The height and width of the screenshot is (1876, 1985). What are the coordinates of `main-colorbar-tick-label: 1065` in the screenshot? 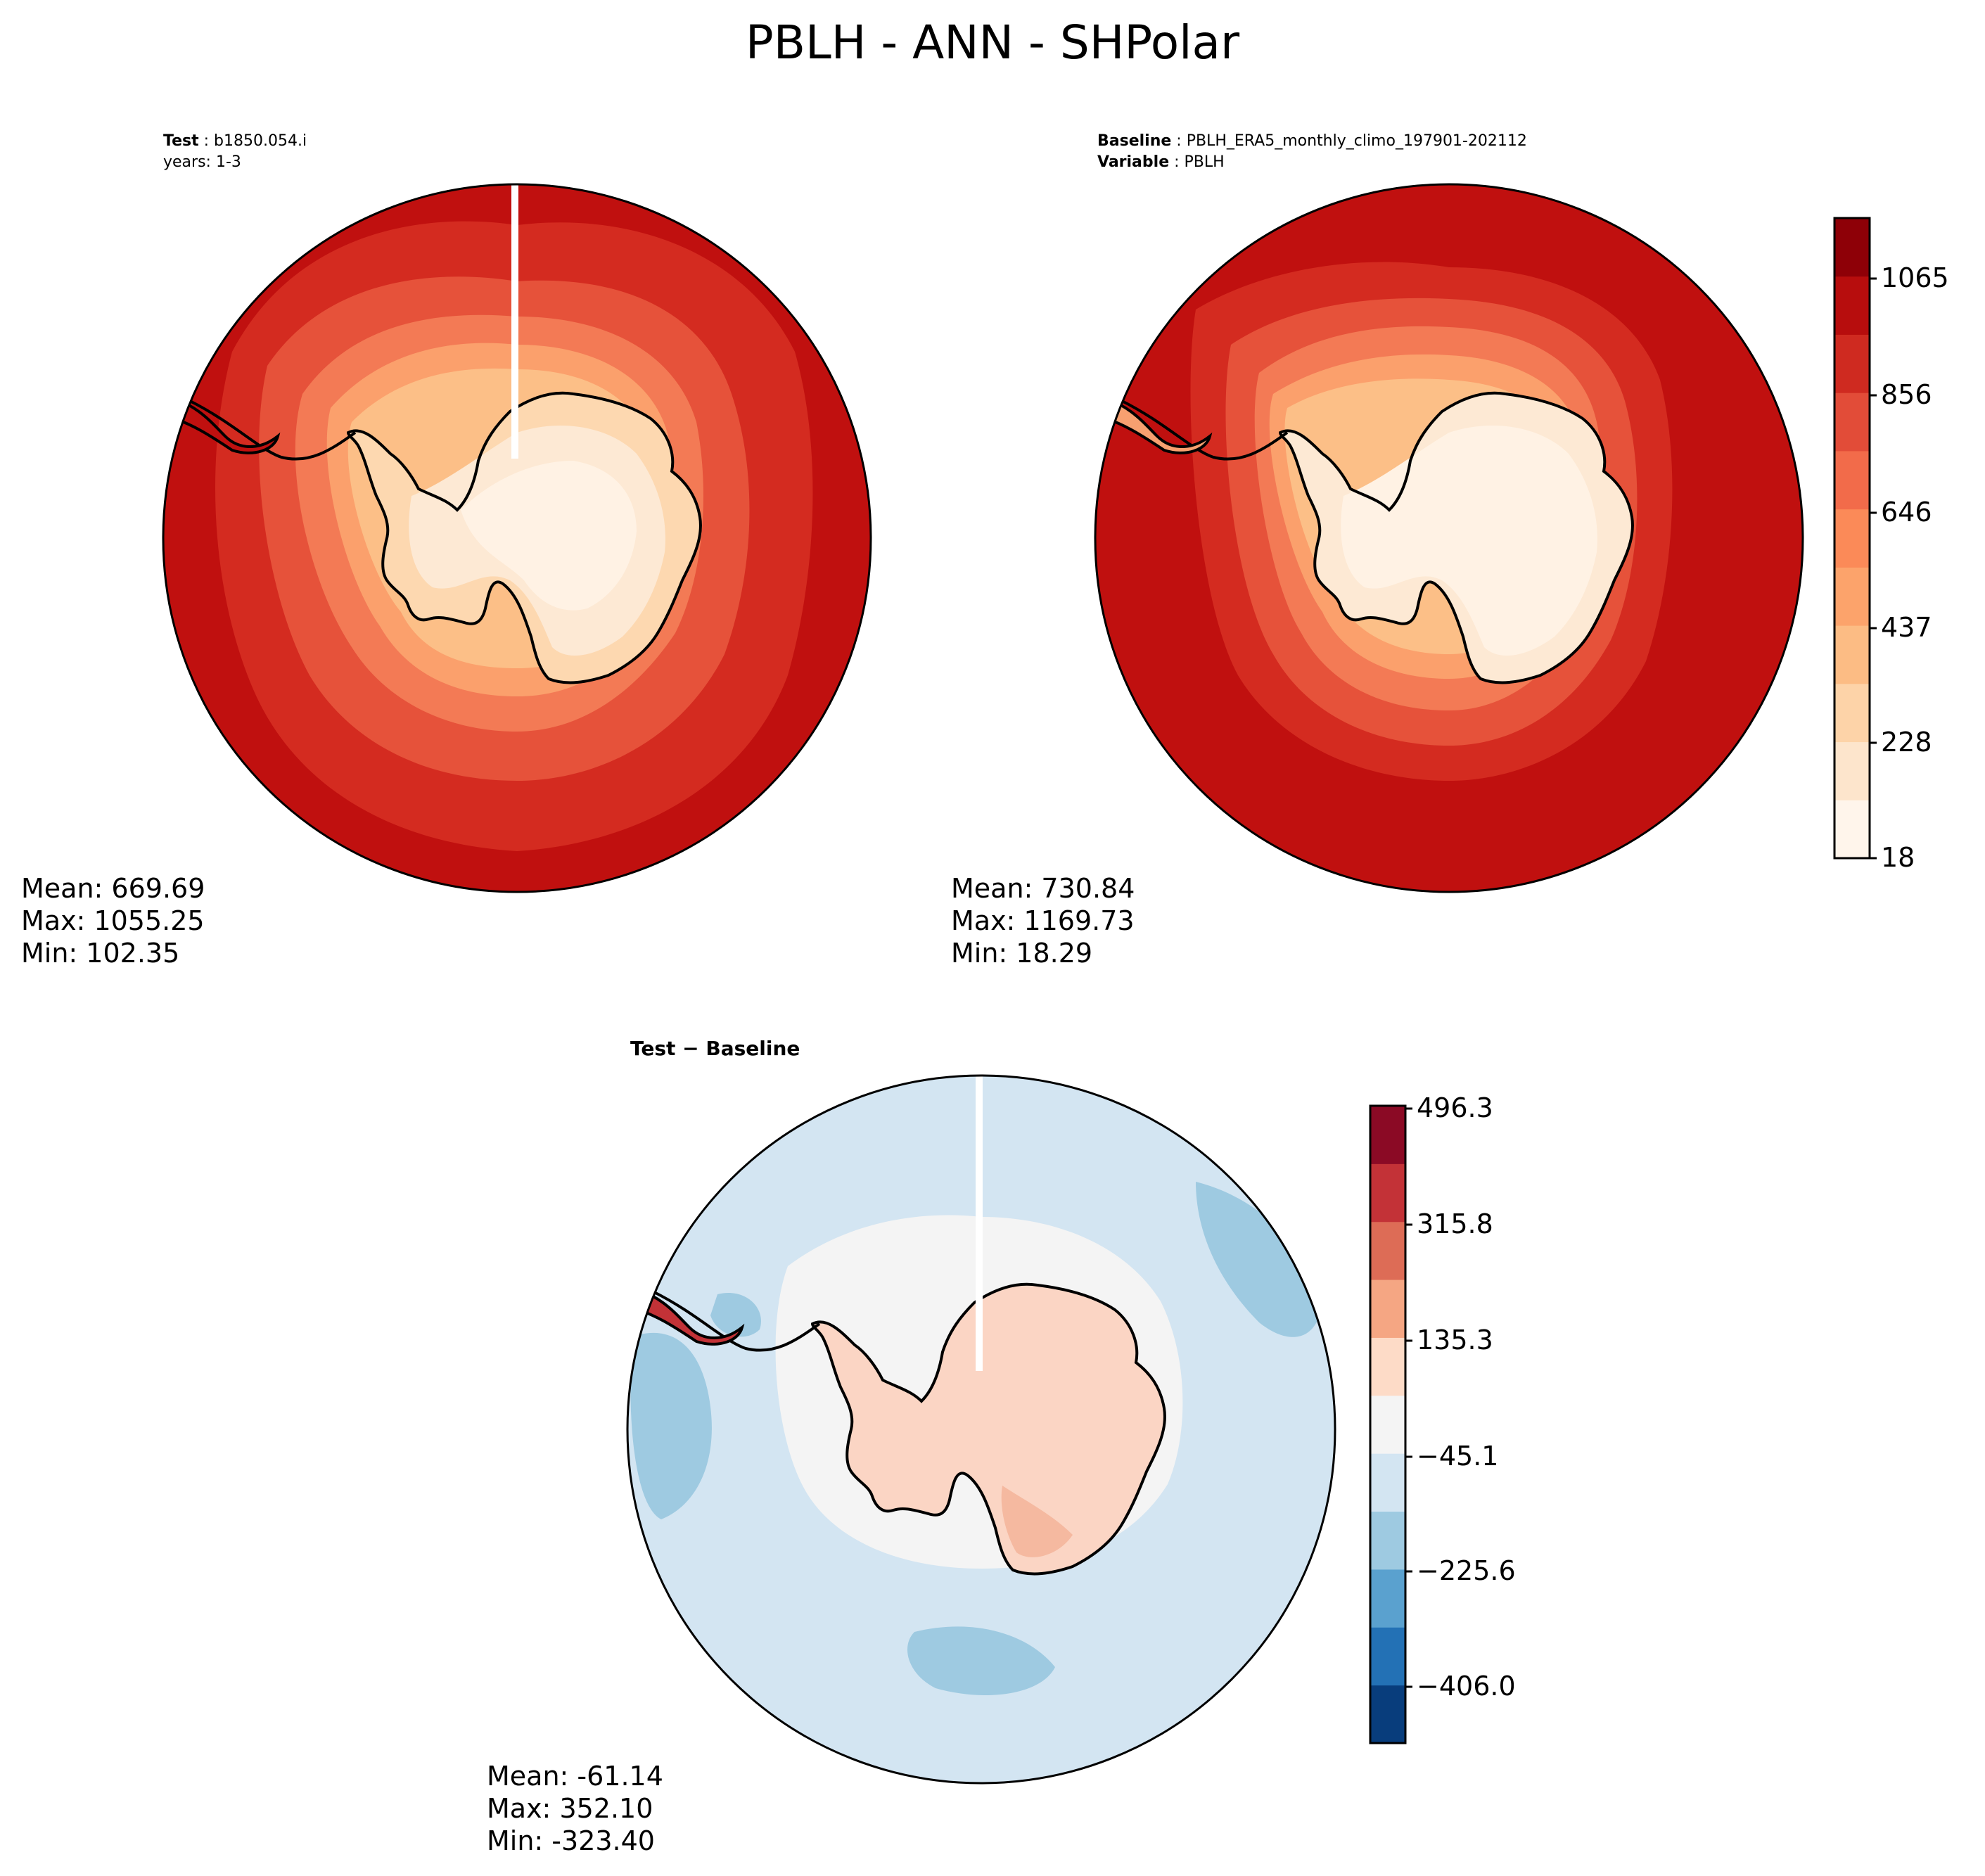 It's located at (1915, 277).